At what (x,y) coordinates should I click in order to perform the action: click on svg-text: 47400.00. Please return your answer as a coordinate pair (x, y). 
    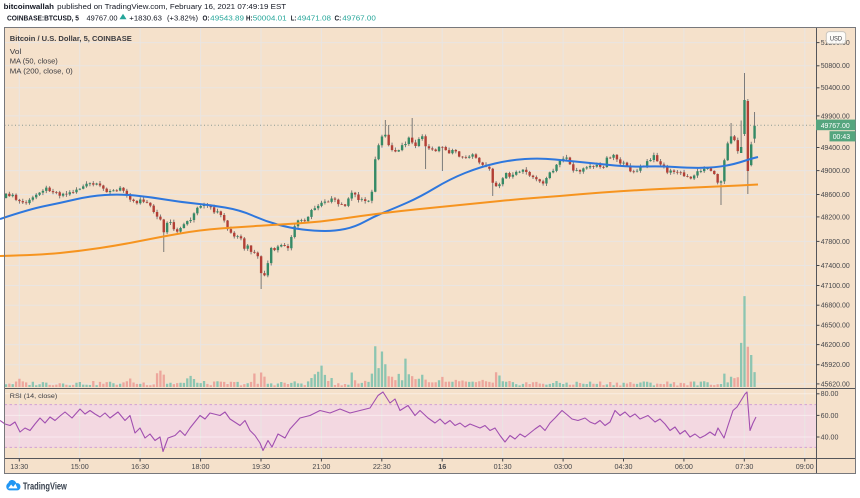
    Looking at the image, I should click on (835, 266).